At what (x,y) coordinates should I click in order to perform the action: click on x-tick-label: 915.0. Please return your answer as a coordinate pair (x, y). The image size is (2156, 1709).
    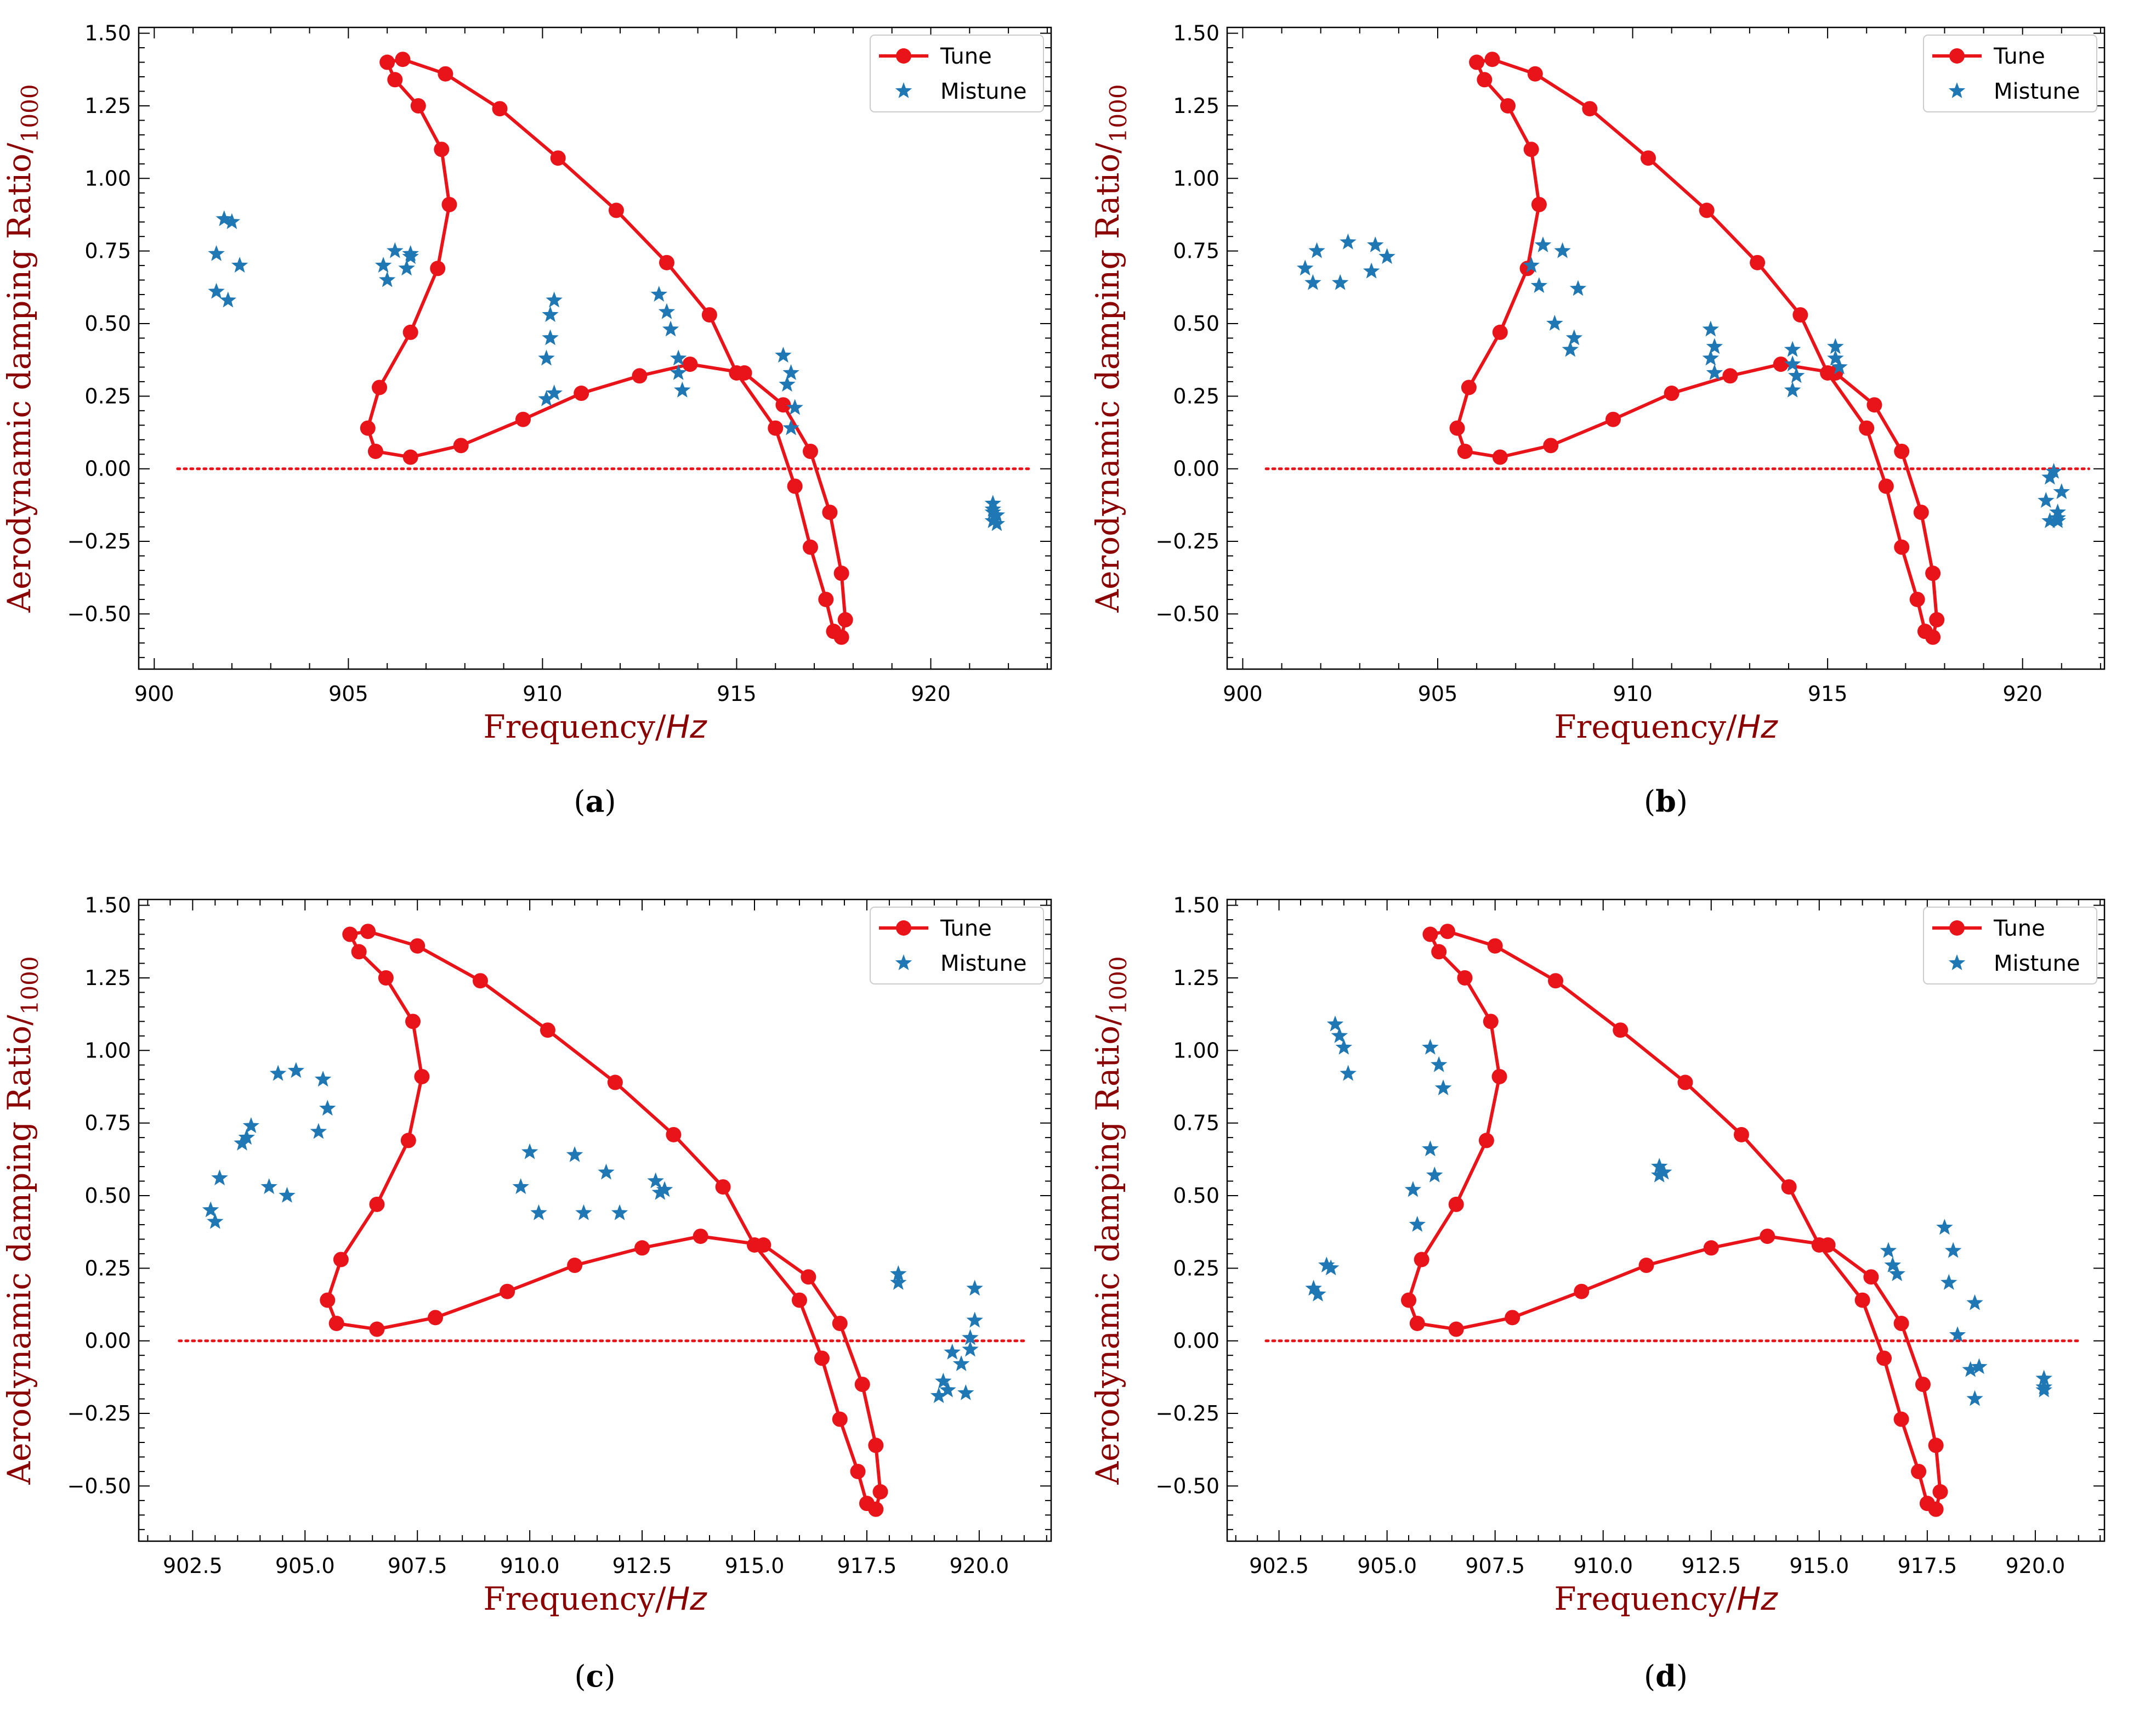
    Looking at the image, I should click on (755, 1566).